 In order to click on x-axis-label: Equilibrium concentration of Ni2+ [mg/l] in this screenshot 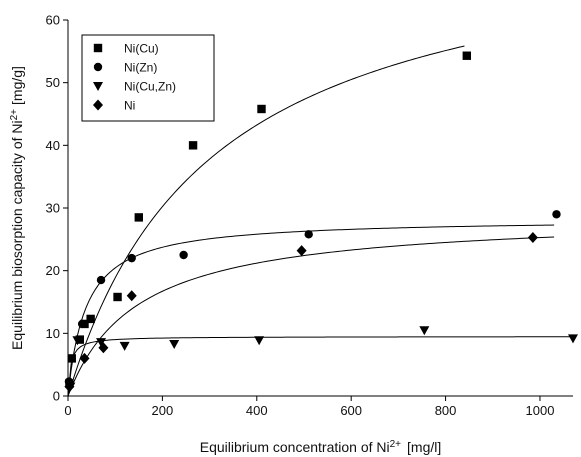, I will do `click(321, 447)`.